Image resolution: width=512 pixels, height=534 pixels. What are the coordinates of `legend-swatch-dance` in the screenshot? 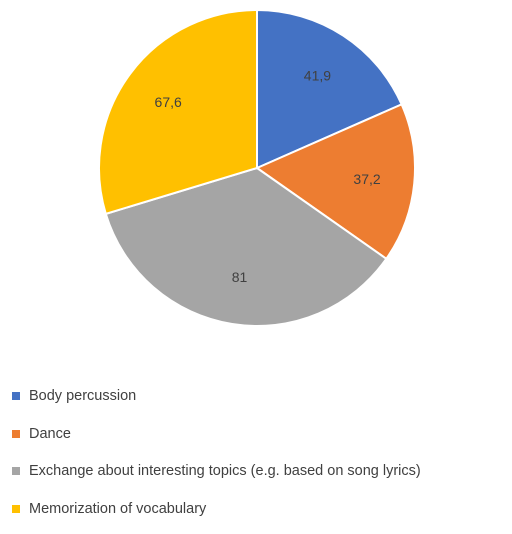 It's located at (16, 433).